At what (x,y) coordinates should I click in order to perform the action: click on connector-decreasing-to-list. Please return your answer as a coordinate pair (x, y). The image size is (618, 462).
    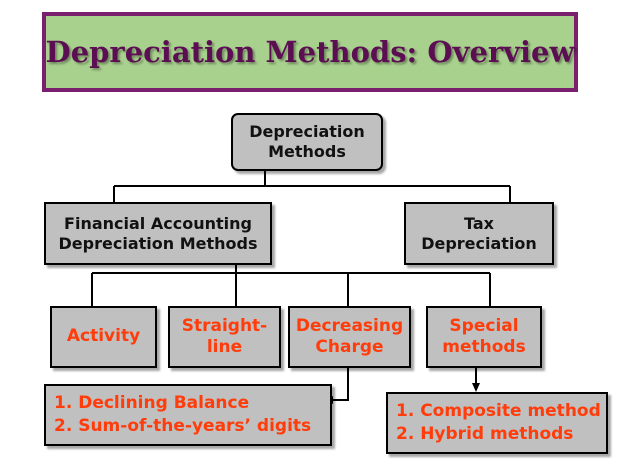
    Looking at the image, I should click on (340, 384).